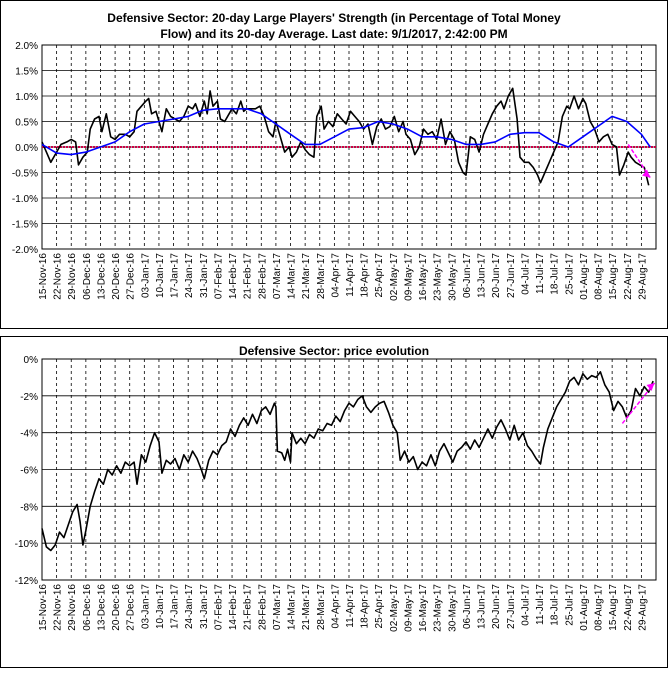  Describe the element at coordinates (25, 199) in the screenshot. I see `y-tick-label: -1.0%` at that location.